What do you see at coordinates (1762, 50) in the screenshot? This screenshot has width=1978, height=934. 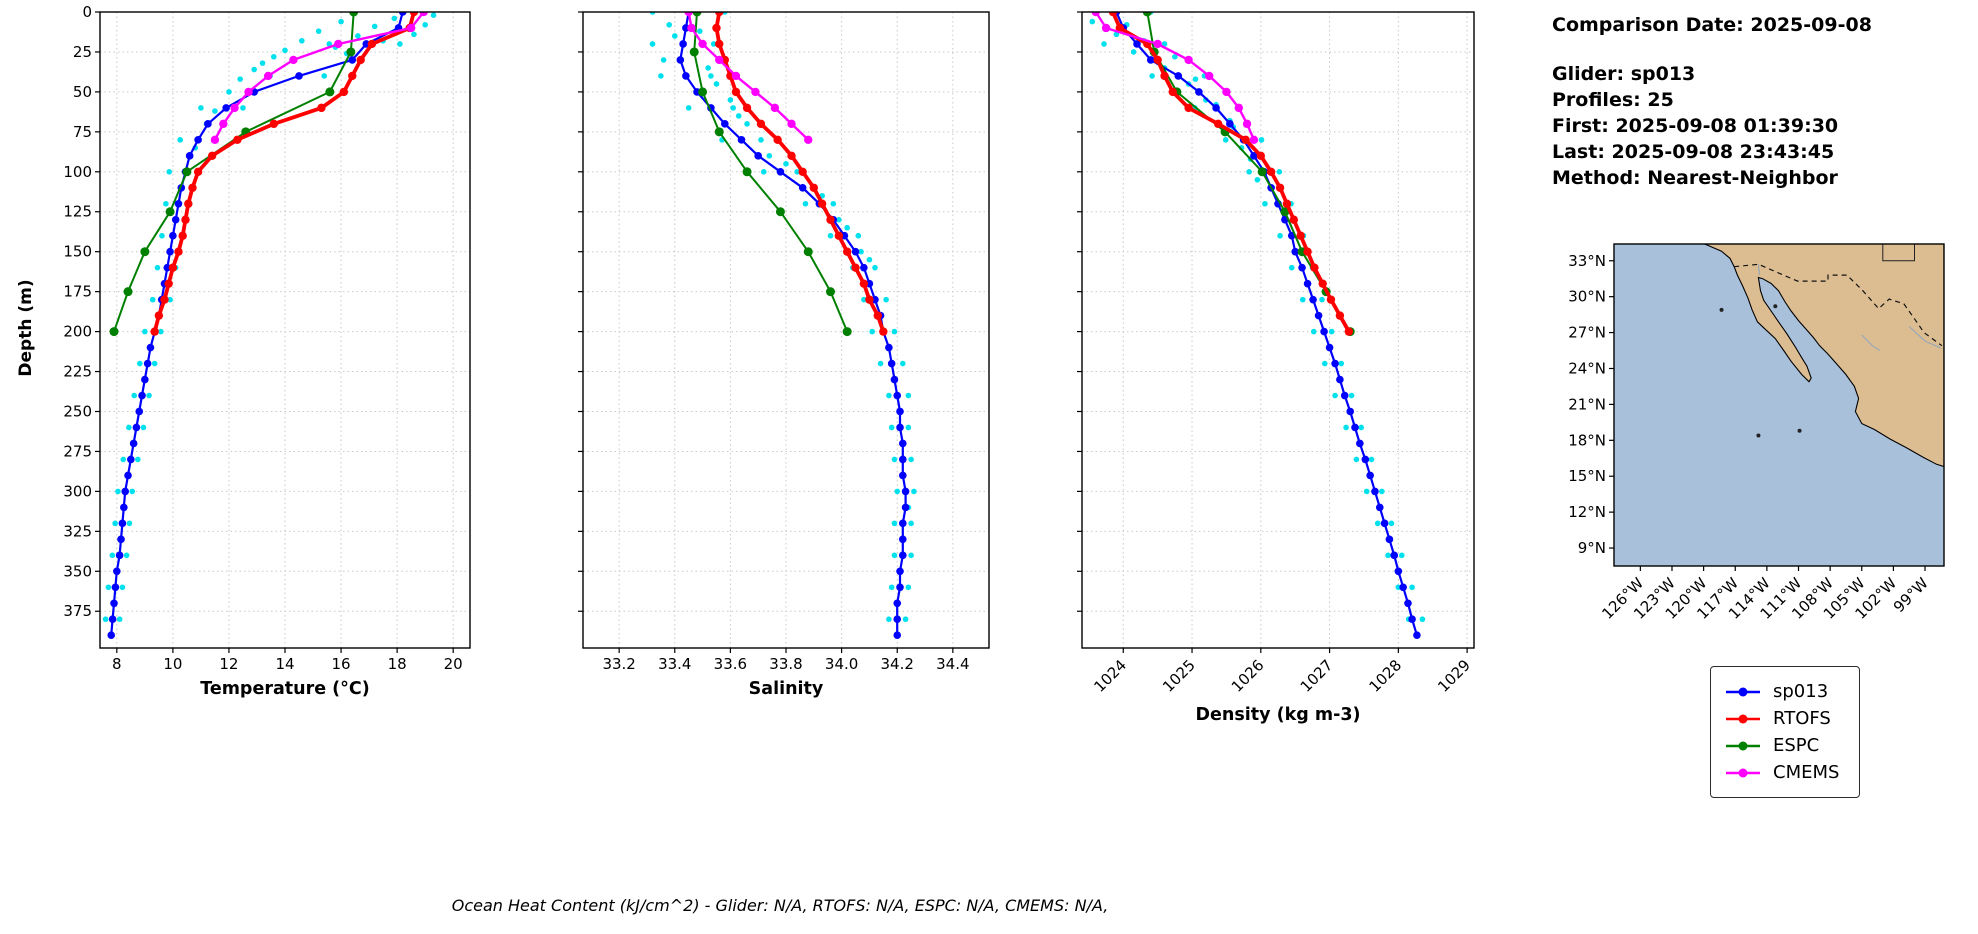 I see `info-spacer` at bounding box center [1762, 50].